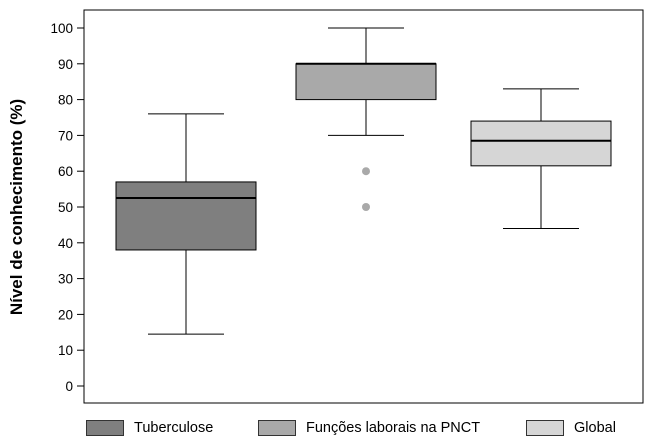  What do you see at coordinates (65, 314) in the screenshot?
I see `y-tick-label: 20` at bounding box center [65, 314].